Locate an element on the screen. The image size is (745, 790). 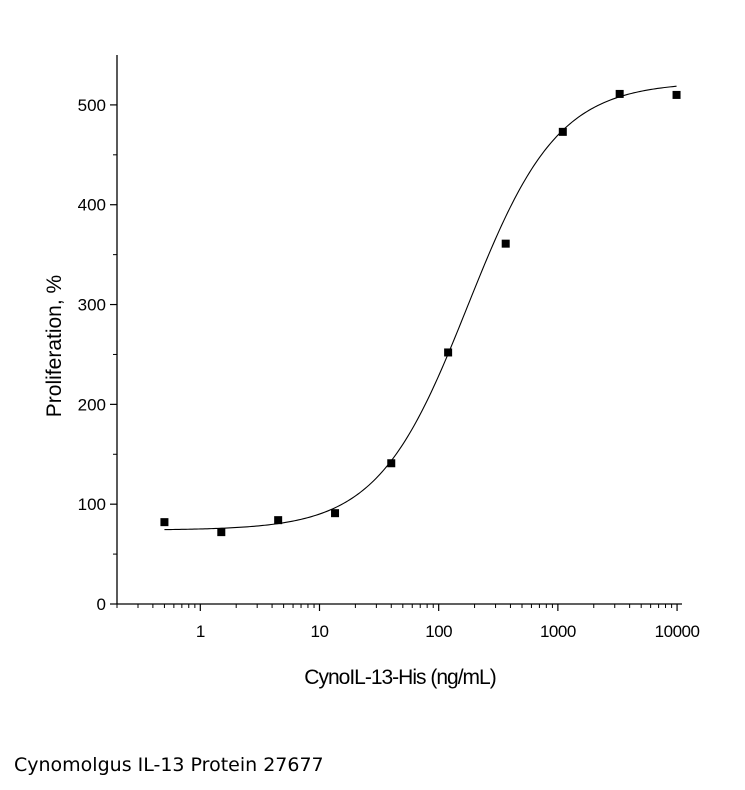
x-axis: 1 10 100 1000 10000 is located at coordinates (408, 622).